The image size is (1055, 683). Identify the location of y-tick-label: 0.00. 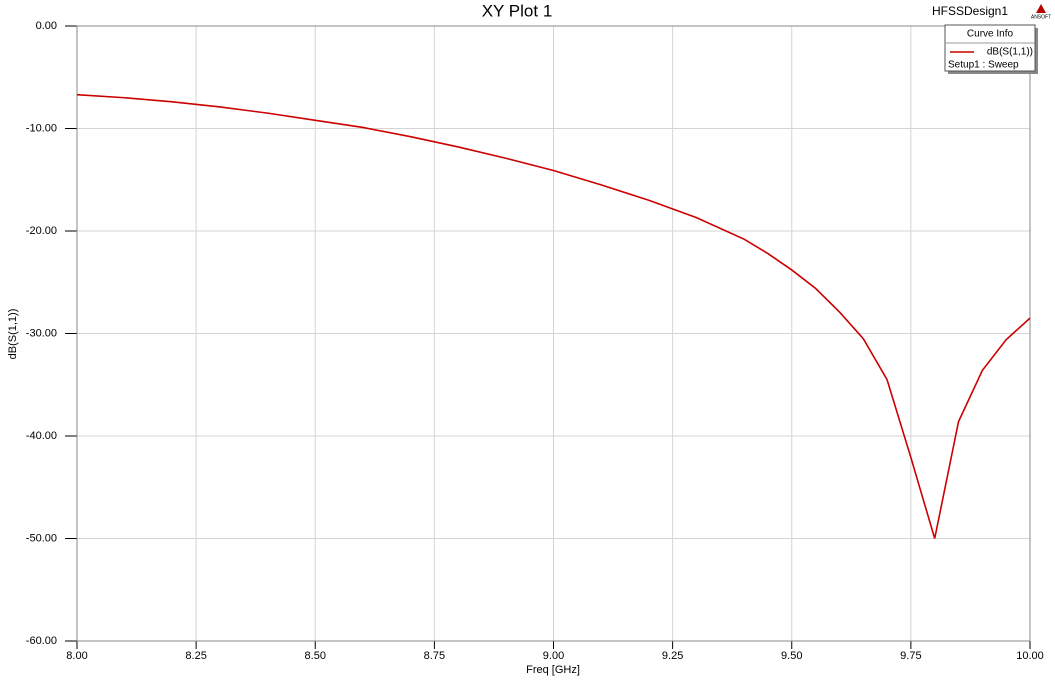
(46, 26).